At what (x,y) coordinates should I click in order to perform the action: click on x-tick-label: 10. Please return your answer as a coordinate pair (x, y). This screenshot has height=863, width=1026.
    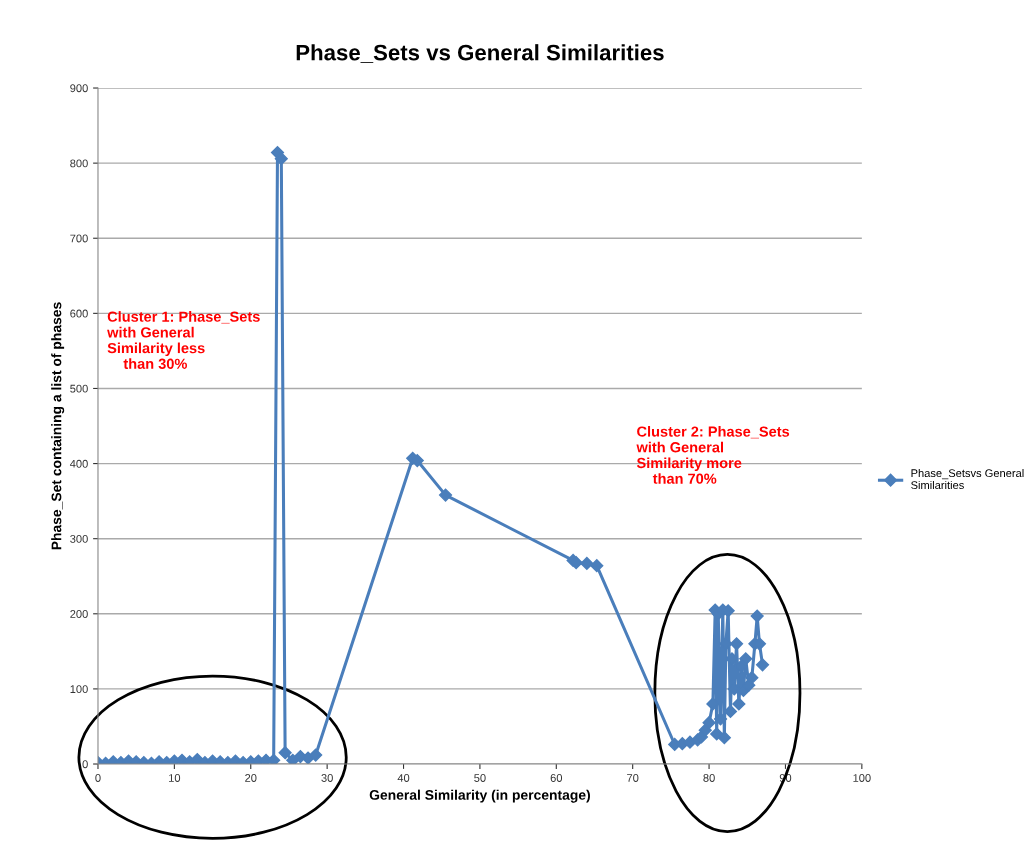
    Looking at the image, I should click on (175, 778).